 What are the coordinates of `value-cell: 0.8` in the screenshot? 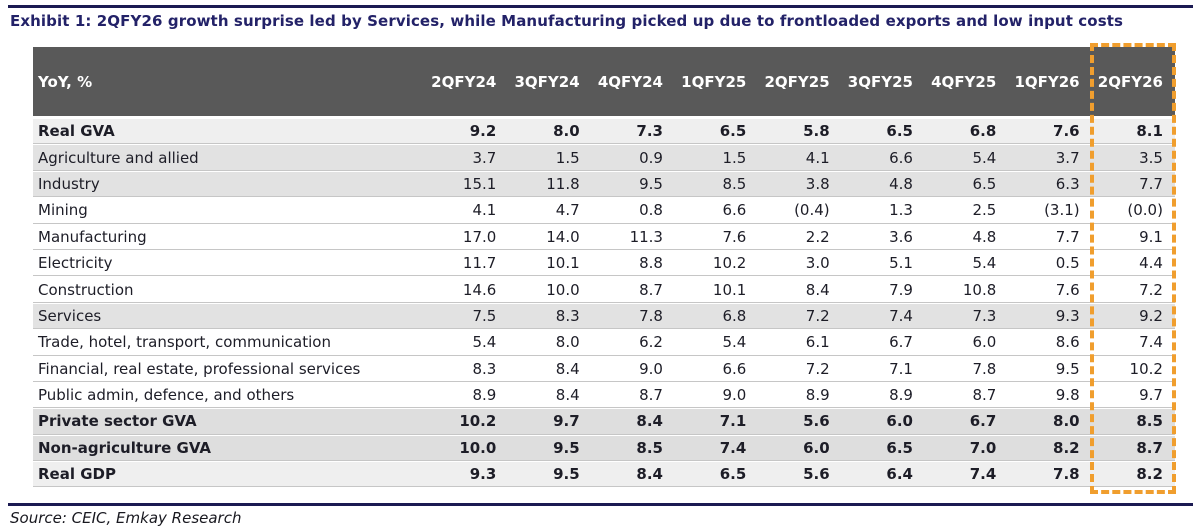 It's located at (651, 210).